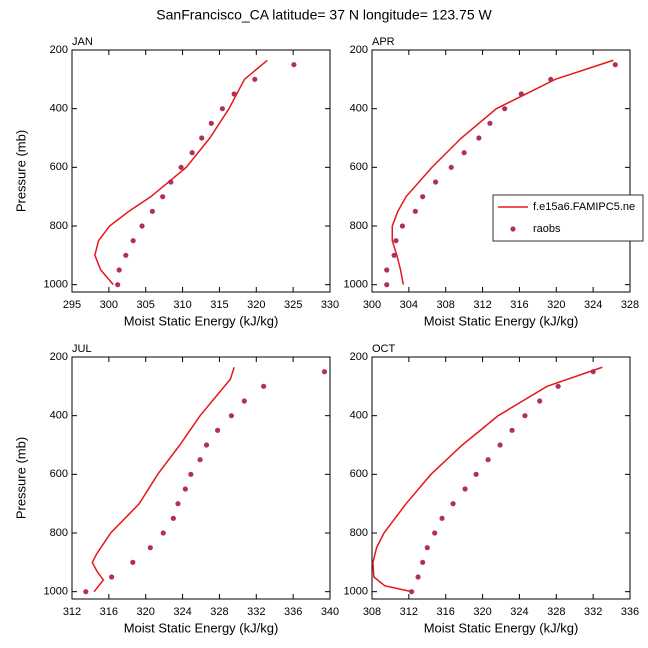  Describe the element at coordinates (584, 207) in the screenshot. I see `legend-label: f.e15a6.FAMIPC5.ne` at that location.